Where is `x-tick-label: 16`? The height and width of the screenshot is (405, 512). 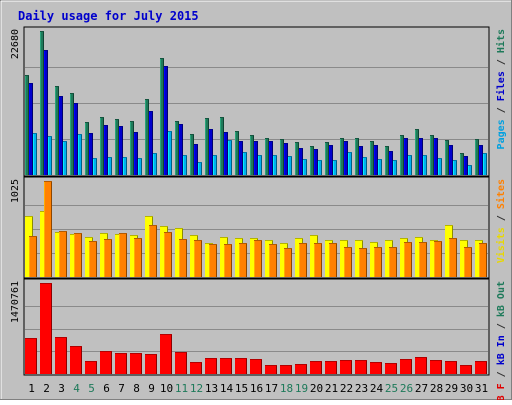 x-tick-label: 16 is located at coordinates (256, 388).